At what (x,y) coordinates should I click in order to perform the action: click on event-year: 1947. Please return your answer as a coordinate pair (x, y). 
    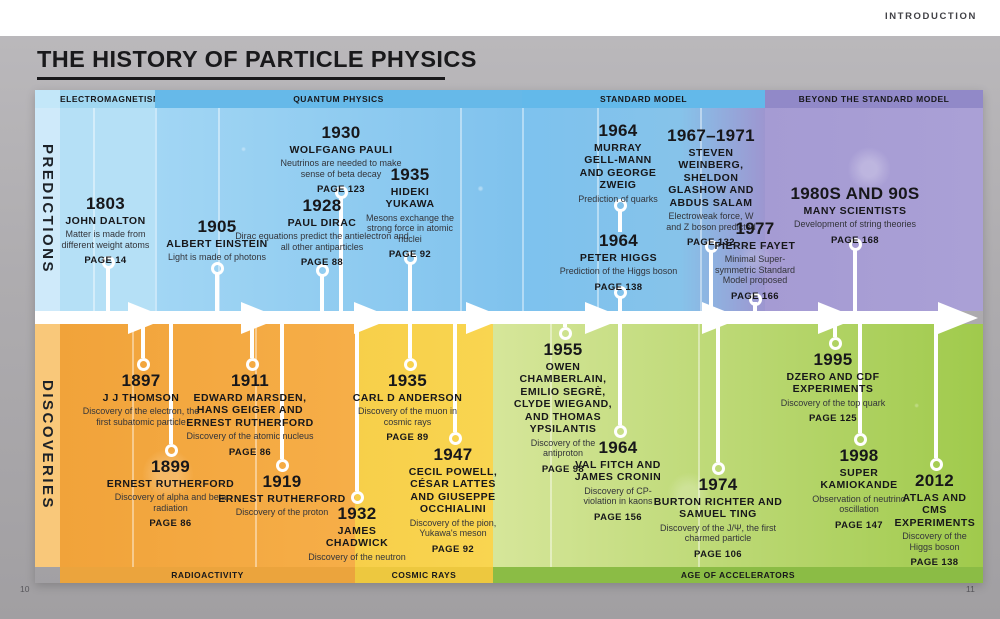
    Looking at the image, I should click on (453, 454).